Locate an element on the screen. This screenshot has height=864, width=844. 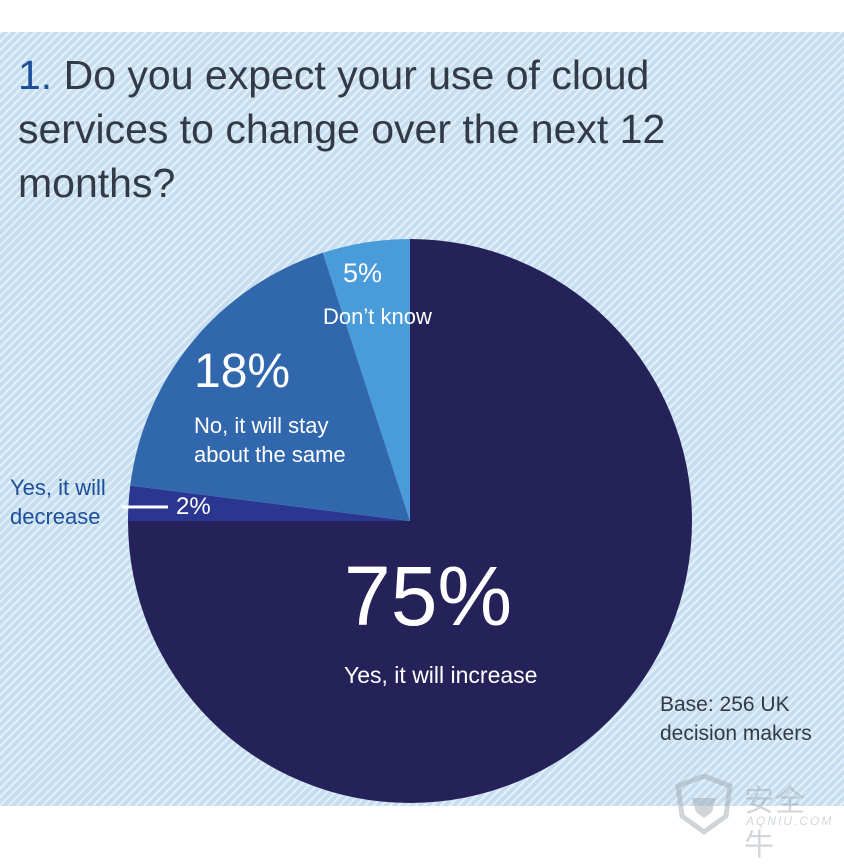
slice-decrease-label-line-2: decrease is located at coordinates (55, 516).